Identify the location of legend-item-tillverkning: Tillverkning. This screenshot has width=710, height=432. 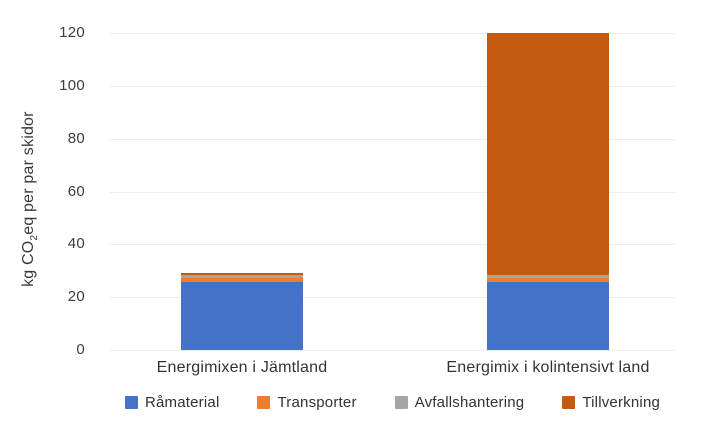
(611, 402).